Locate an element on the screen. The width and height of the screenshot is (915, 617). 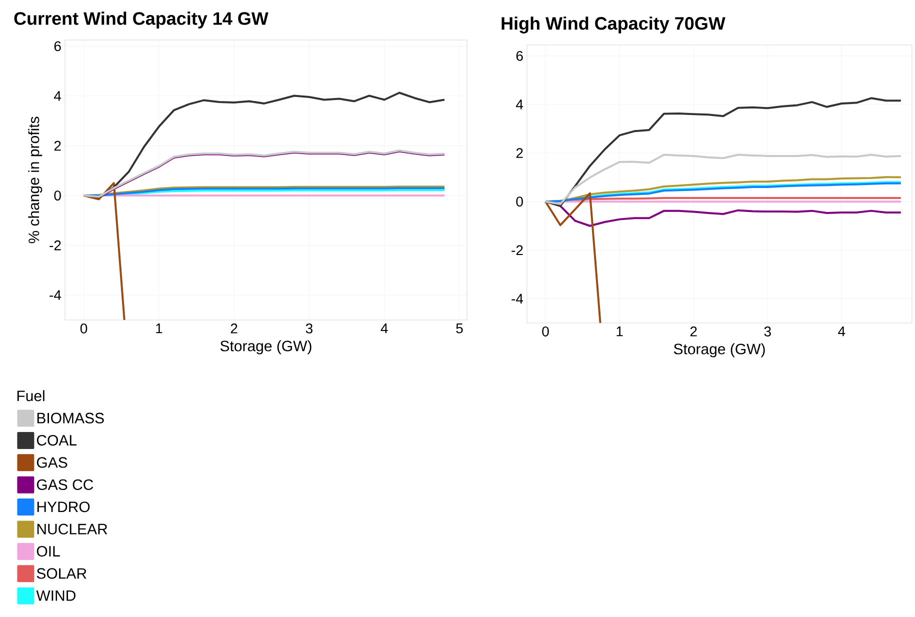
x-tick-label: 5 is located at coordinates (459, 329).